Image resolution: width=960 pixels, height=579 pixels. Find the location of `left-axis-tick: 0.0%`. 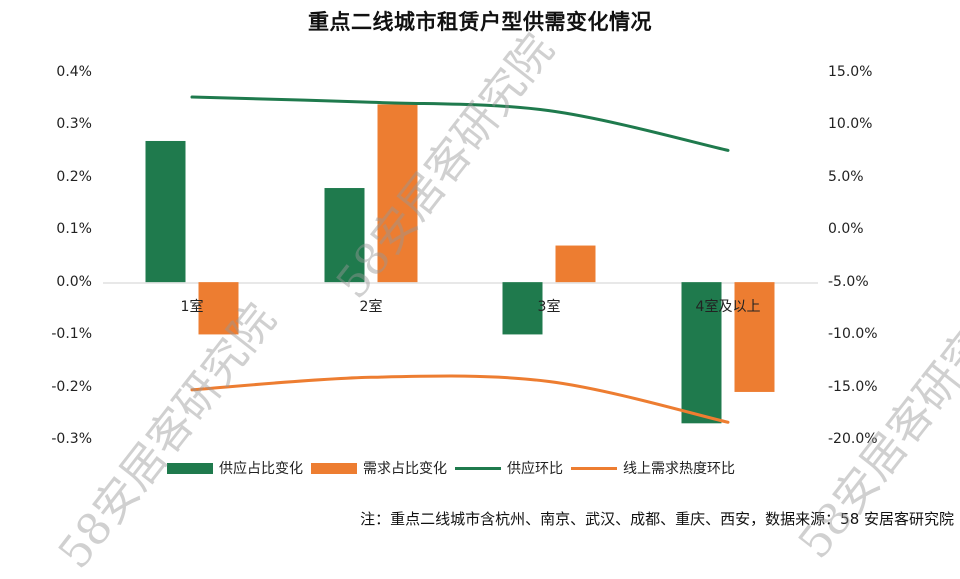

left-axis-tick: 0.0% is located at coordinates (74, 282).